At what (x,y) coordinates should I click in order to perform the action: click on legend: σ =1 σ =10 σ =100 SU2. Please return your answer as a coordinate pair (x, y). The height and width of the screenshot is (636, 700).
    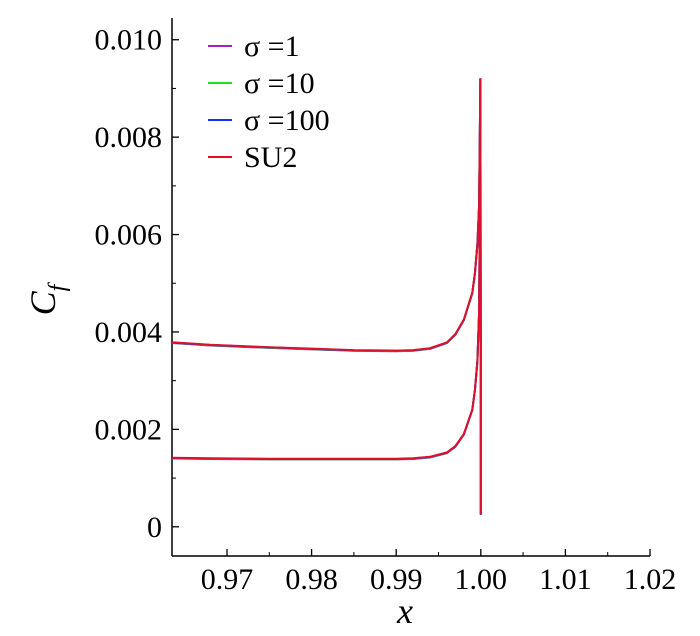
    Looking at the image, I should click on (269, 102).